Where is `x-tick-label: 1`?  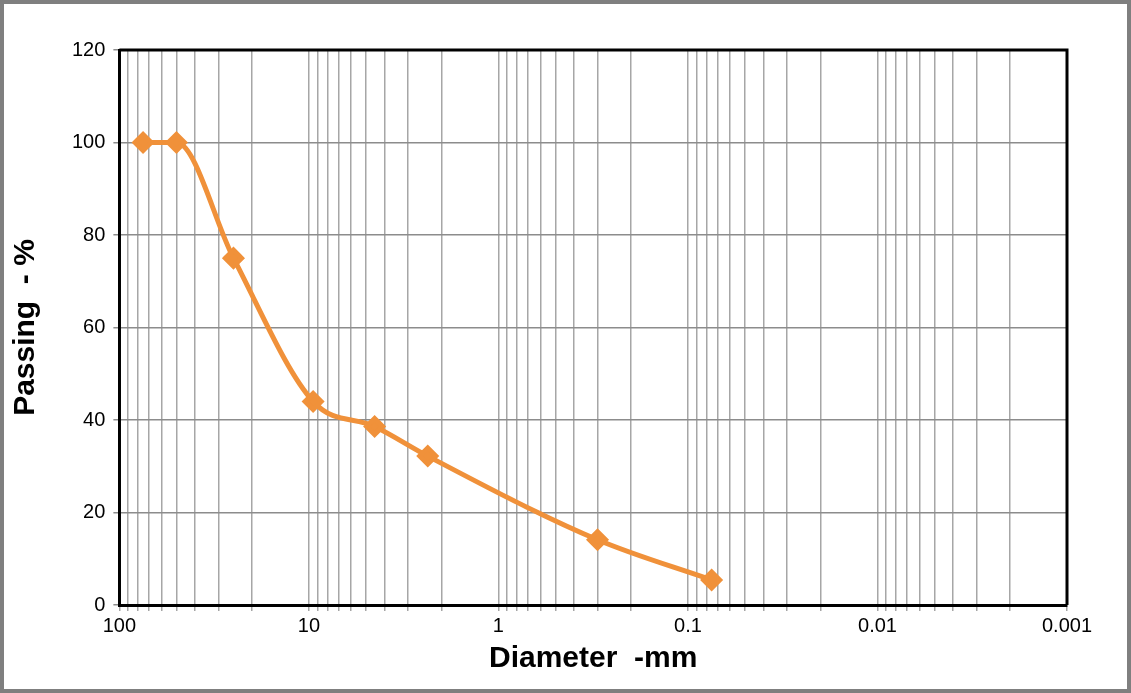
x-tick-label: 1 is located at coordinates (498, 624).